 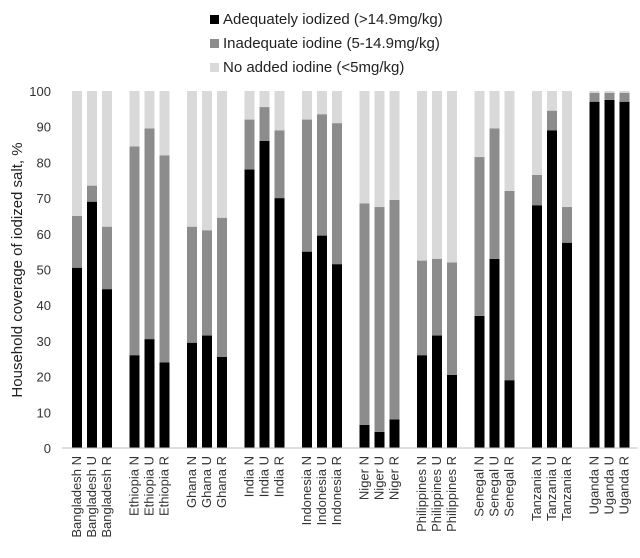 I want to click on x-tick-label: Bangladesh U, so click(x=91, y=497).